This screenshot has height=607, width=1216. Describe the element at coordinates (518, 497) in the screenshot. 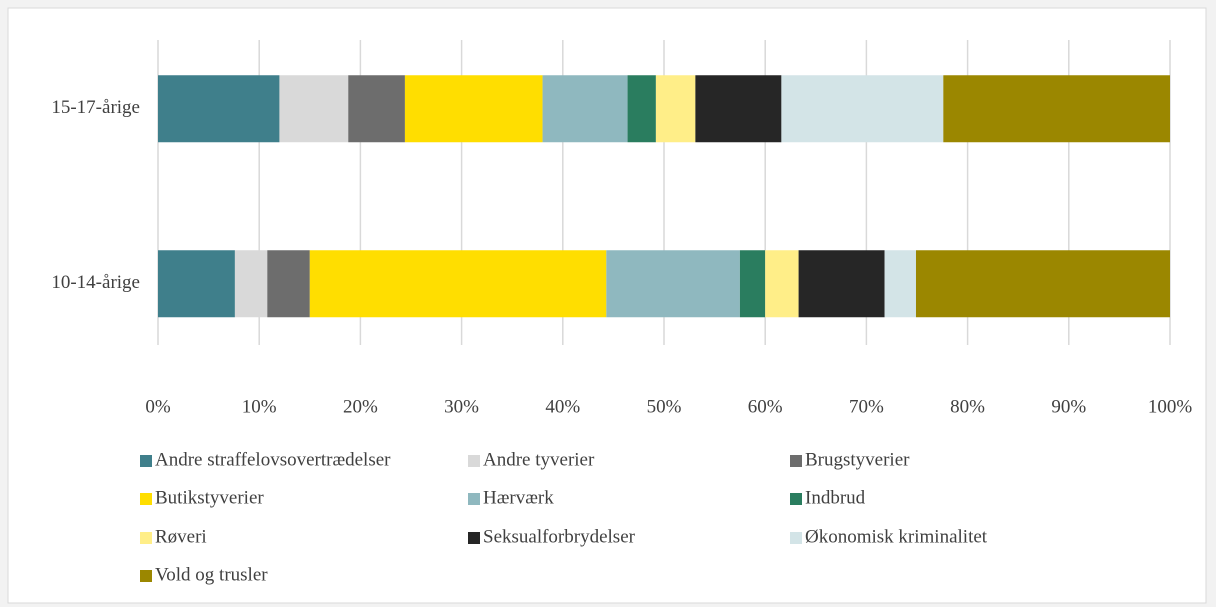

I see `legend-label: Hærværk` at that location.